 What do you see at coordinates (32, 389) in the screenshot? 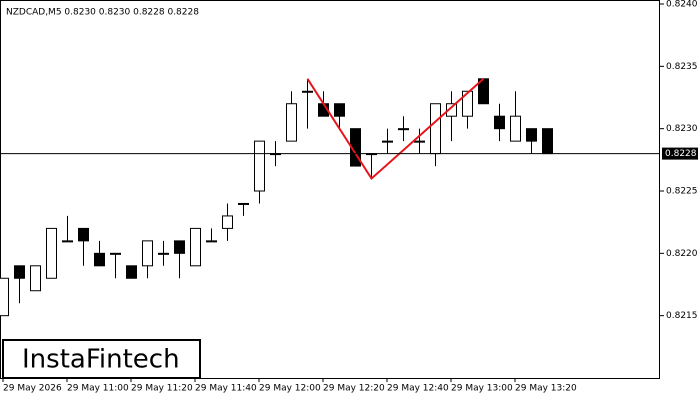
I see `x-tick-label: 29 May 2026` at bounding box center [32, 389].